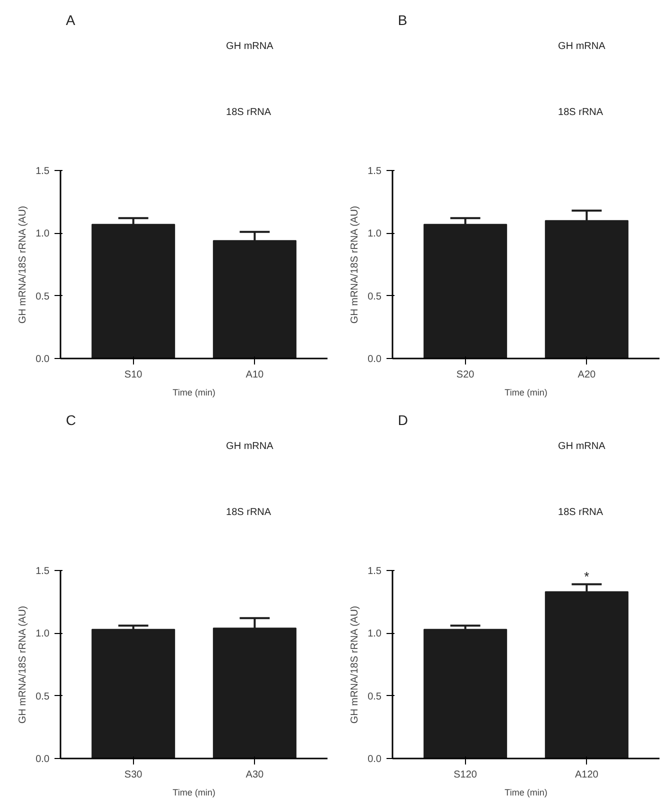 Image resolution: width=664 pixels, height=801 pixels. What do you see at coordinates (255, 775) in the screenshot?
I see `x-tick-label: A30` at bounding box center [255, 775].